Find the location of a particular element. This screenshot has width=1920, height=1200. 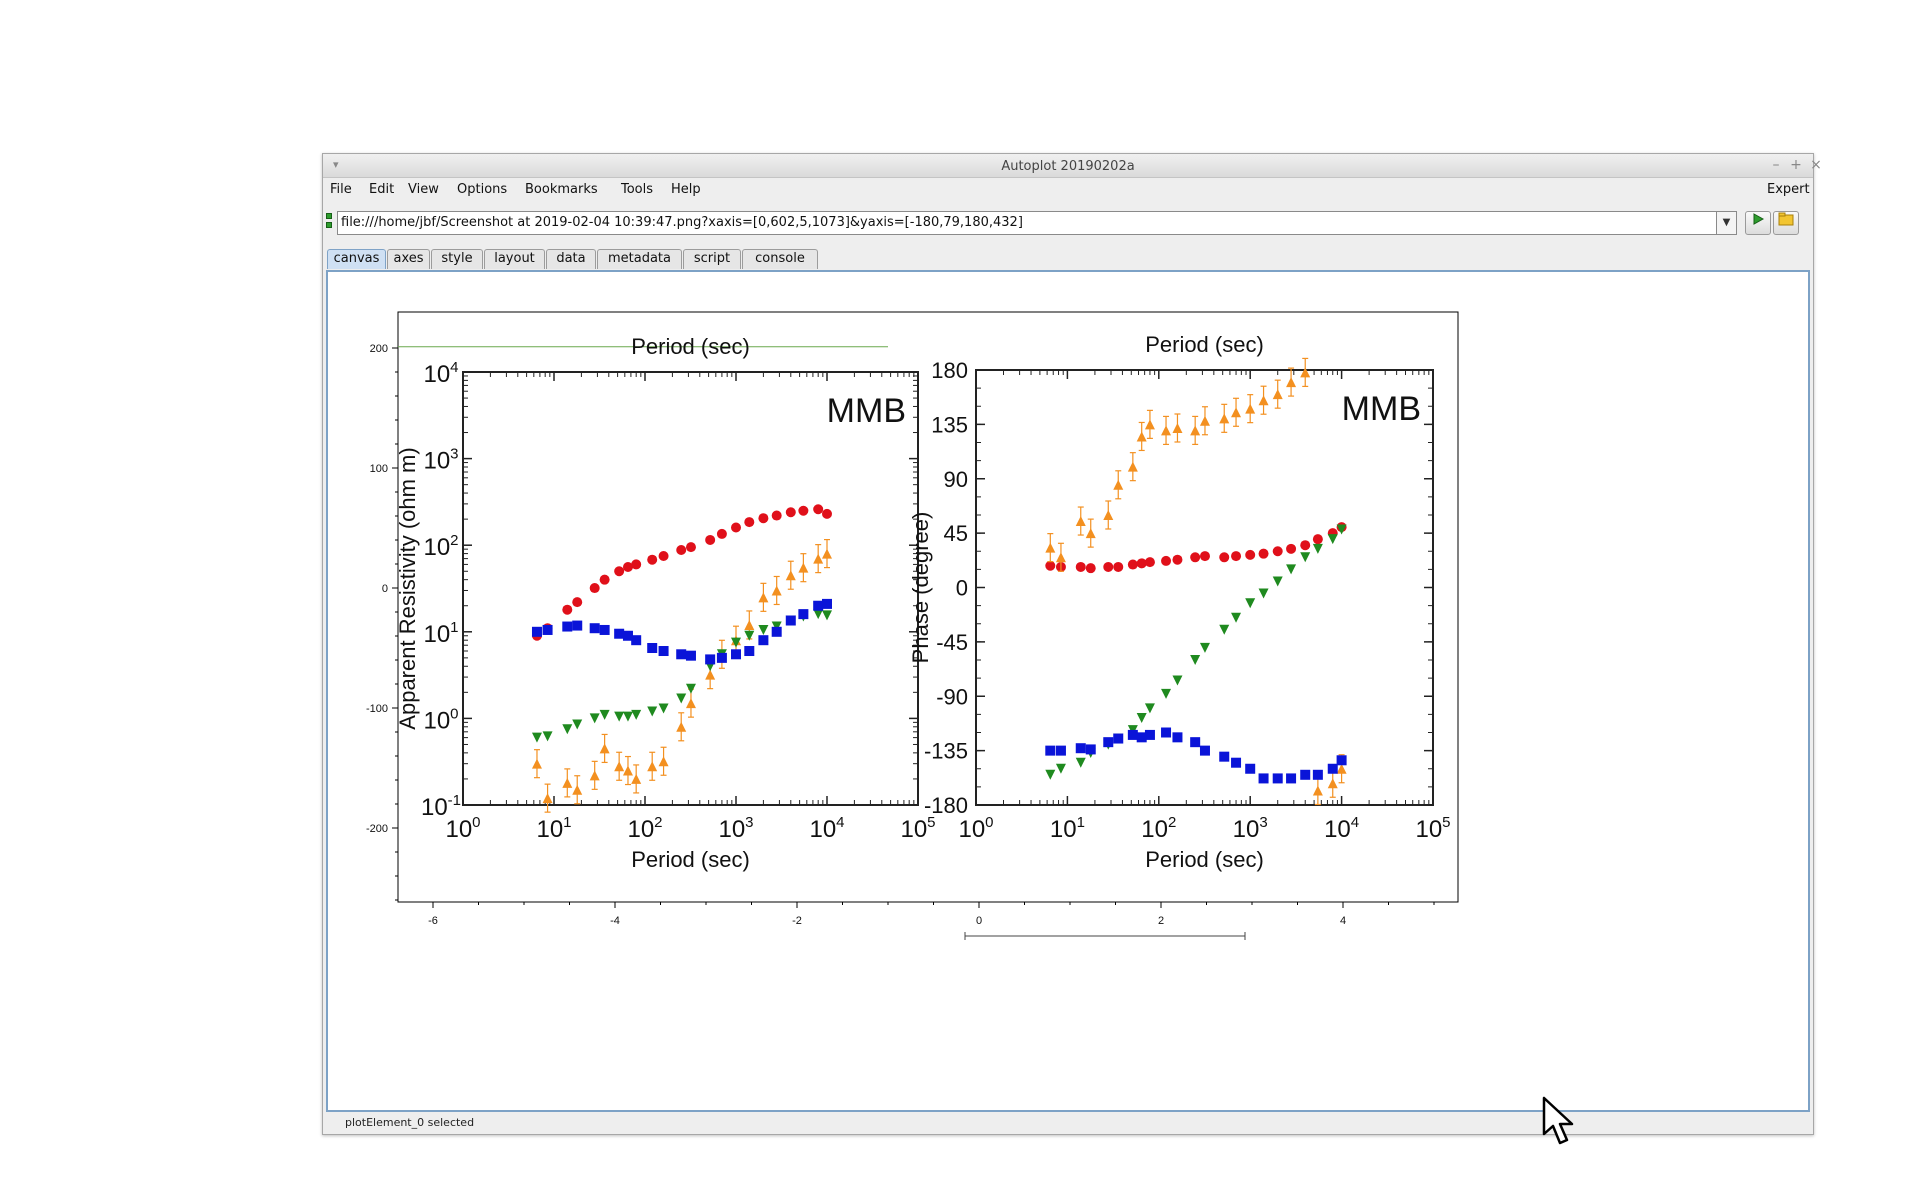

window-menu-icon: ▾ is located at coordinates (336, 164).